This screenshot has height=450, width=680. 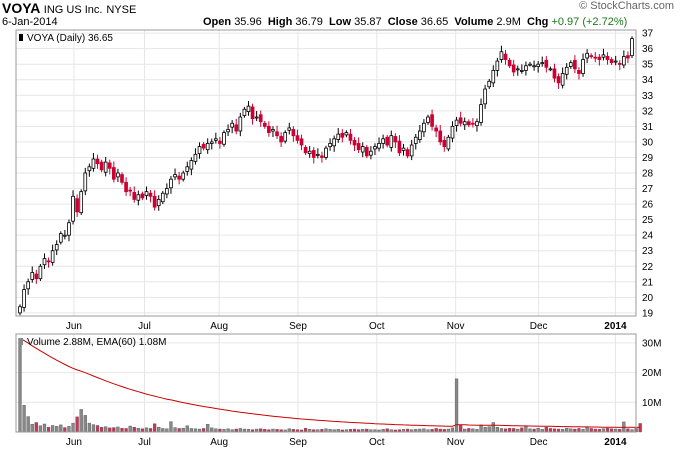 I want to click on volume-date-label: Jun, so click(x=74, y=442).